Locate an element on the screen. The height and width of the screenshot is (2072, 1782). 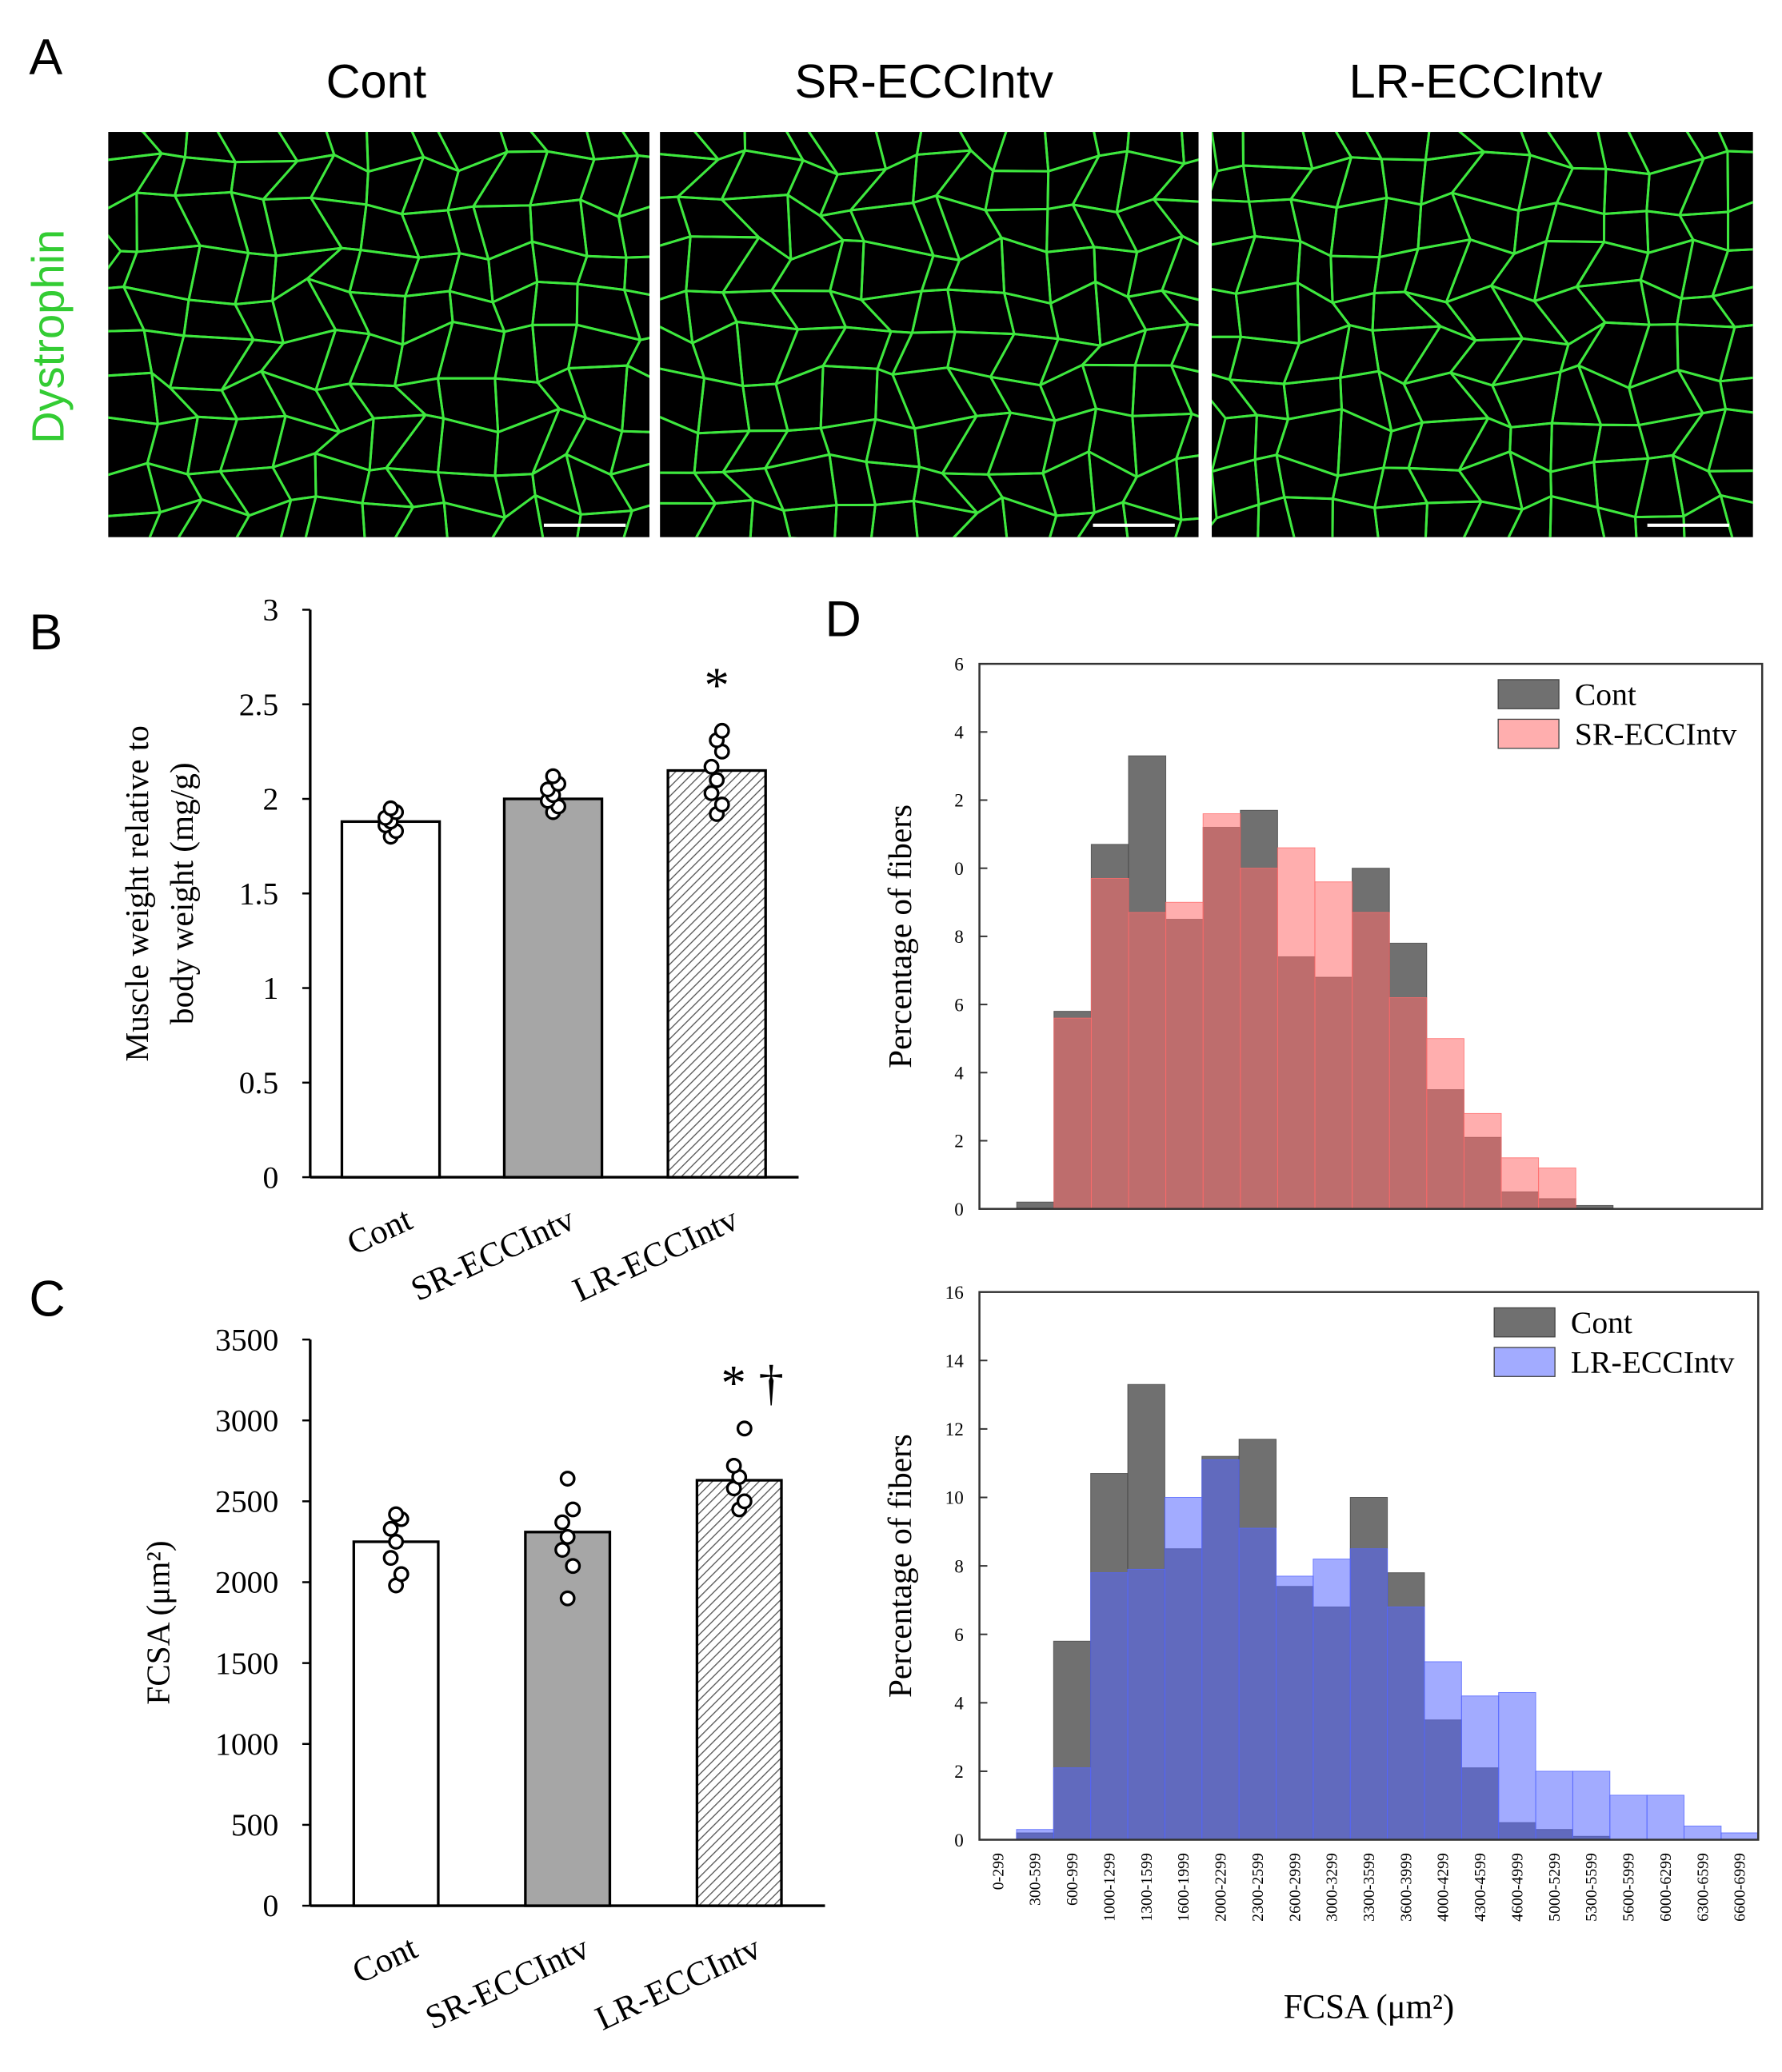
x-tick-label: 2600-2999 is located at coordinates (1295, 1887).